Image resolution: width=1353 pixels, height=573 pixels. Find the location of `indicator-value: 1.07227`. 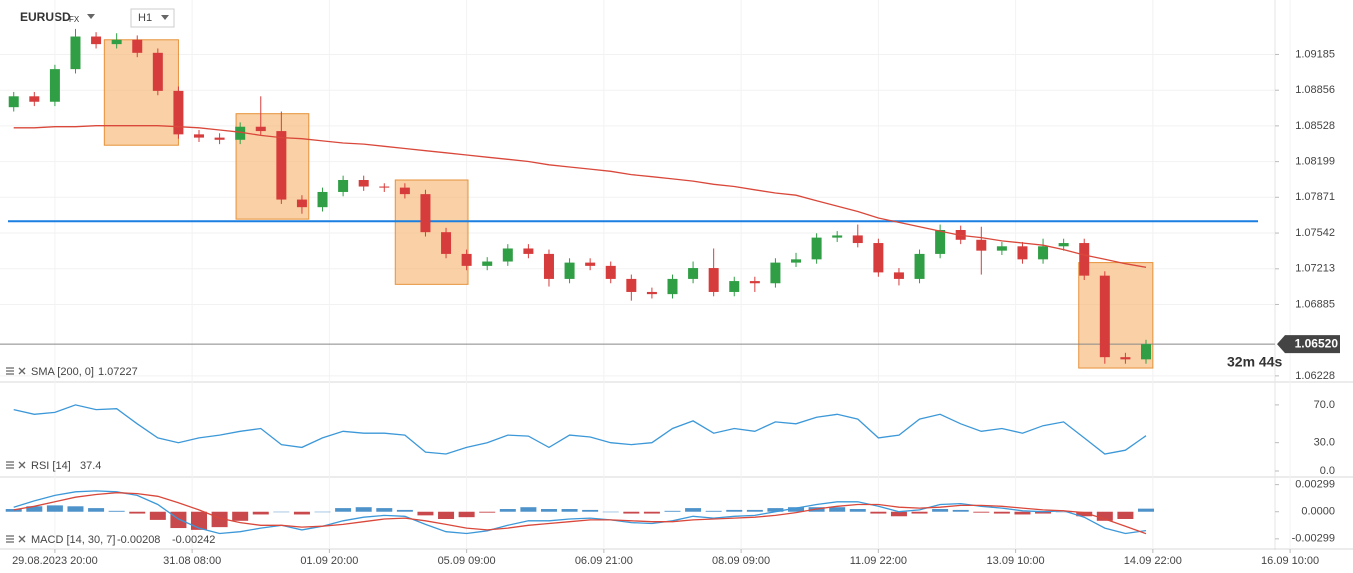

indicator-value: 1.07227 is located at coordinates (118, 372).